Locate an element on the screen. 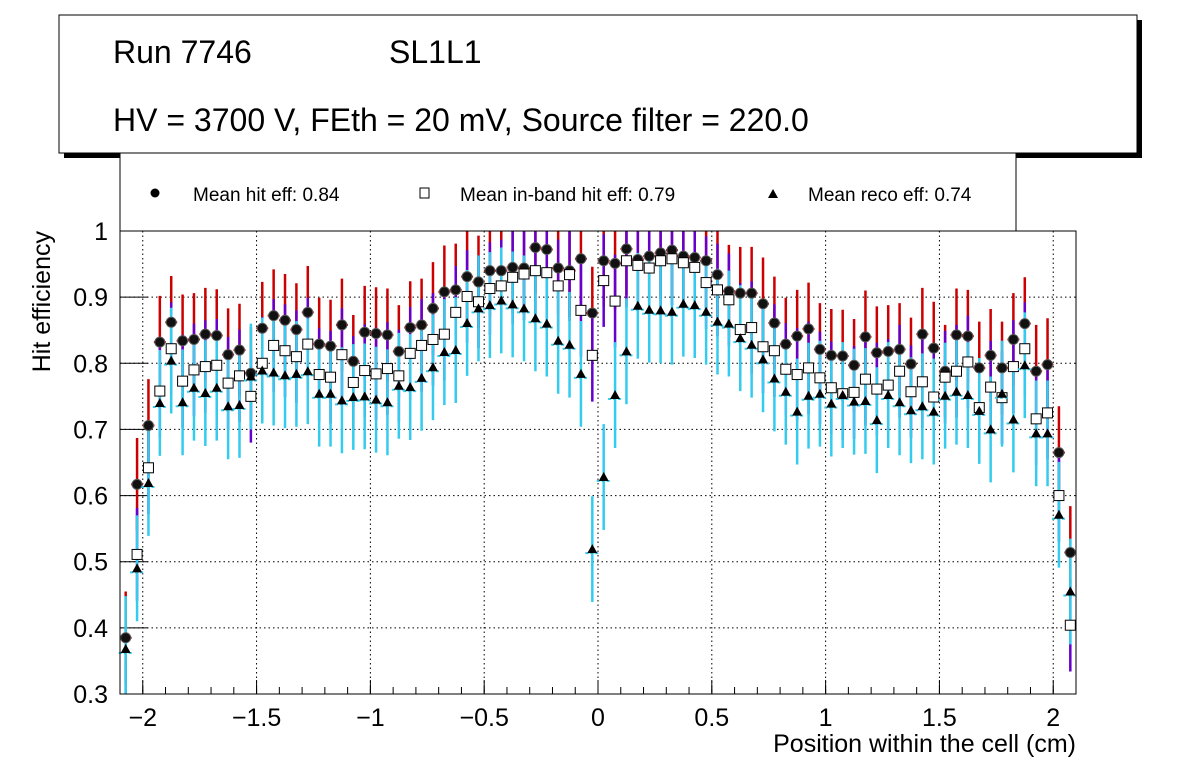 The image size is (1196, 772). y-tick-labels: 0.3 0.4 0.5 0.6 0.7 0.8 0.9 1 is located at coordinates (90, 463).